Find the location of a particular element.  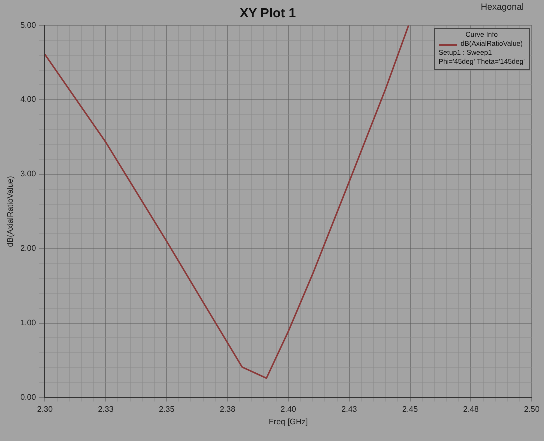

x-tick-label: 2.48 is located at coordinates (471, 409).